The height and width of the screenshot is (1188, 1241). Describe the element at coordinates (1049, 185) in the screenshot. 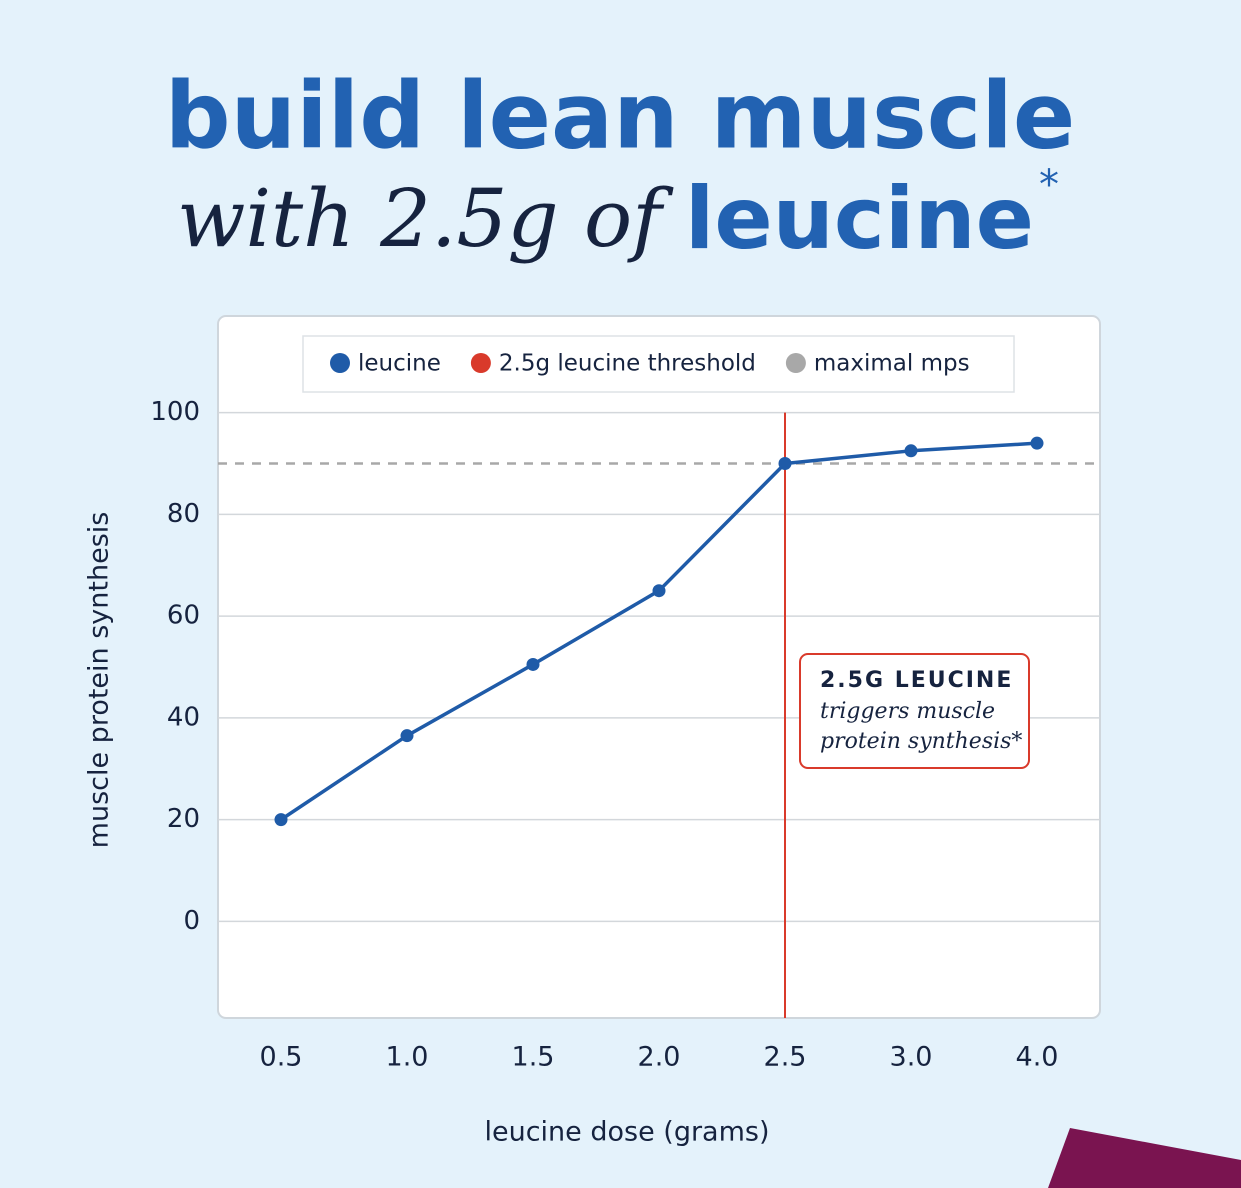

I see `subtitle-mark: *` at that location.